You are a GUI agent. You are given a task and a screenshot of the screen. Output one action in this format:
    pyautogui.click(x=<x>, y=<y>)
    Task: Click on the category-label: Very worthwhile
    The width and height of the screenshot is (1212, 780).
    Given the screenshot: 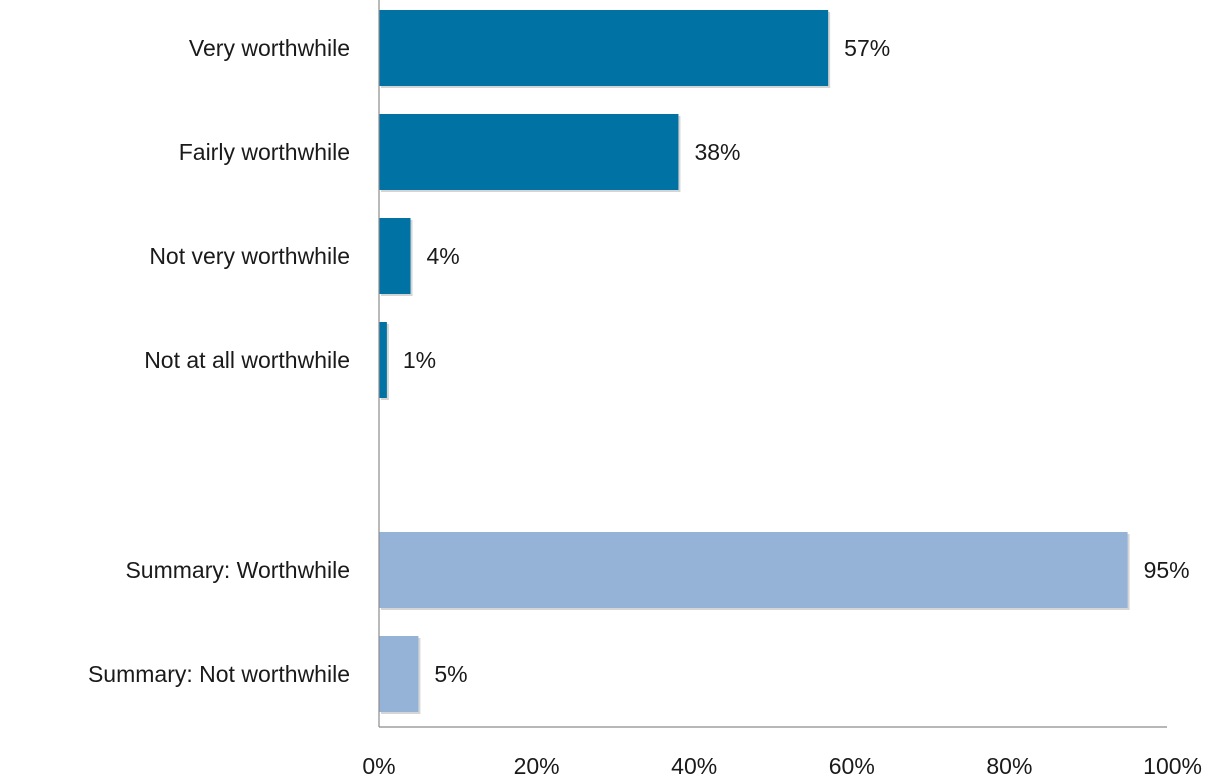 What is the action you would take?
    pyautogui.click(x=269, y=48)
    